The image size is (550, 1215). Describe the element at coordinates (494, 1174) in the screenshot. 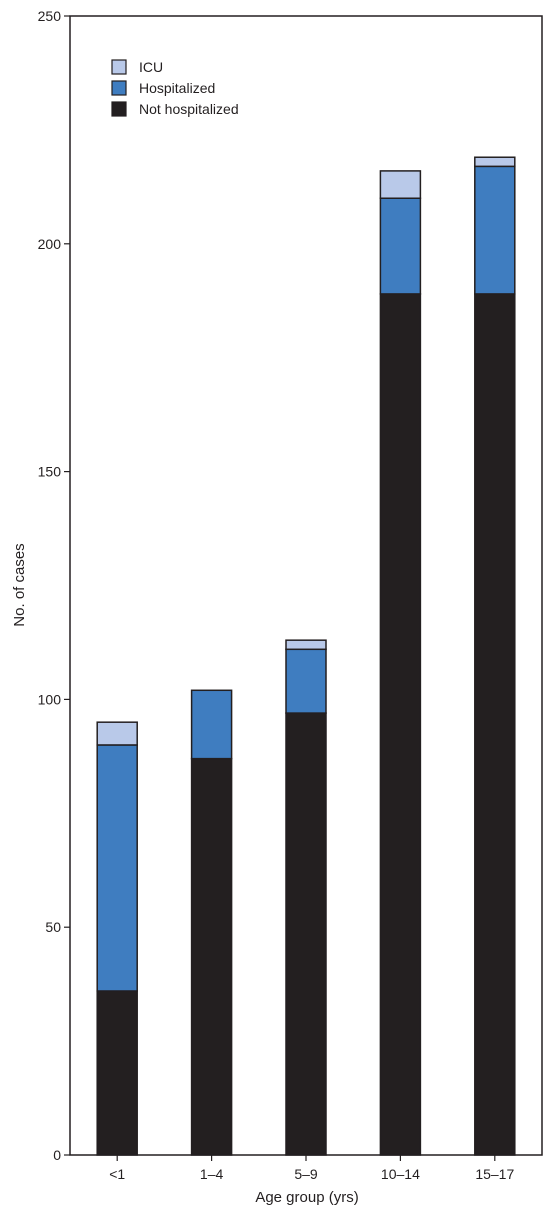

I see `x-tick-label: 15–17` at that location.